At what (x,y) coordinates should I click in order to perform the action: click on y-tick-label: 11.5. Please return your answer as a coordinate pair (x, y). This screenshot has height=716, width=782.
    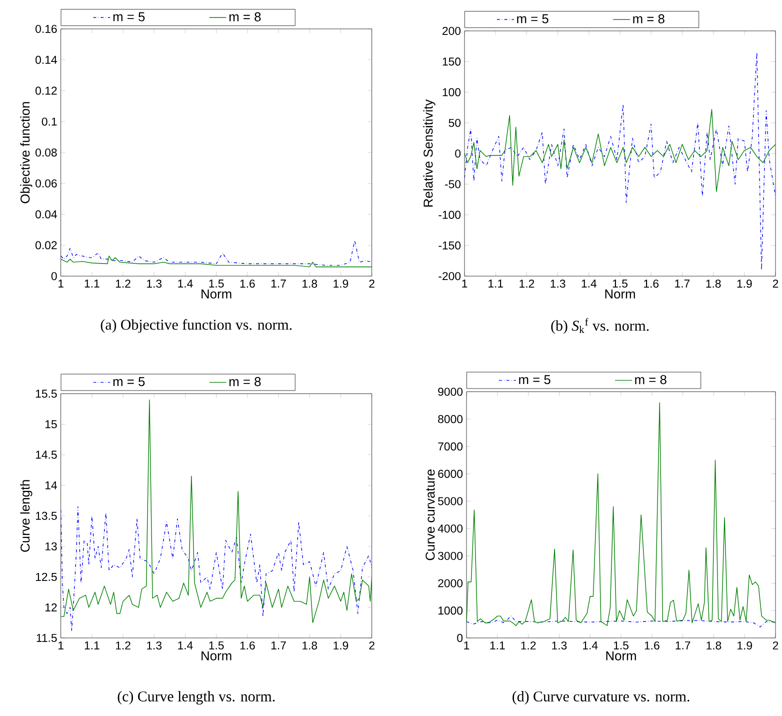
    Looking at the image, I should click on (46, 638).